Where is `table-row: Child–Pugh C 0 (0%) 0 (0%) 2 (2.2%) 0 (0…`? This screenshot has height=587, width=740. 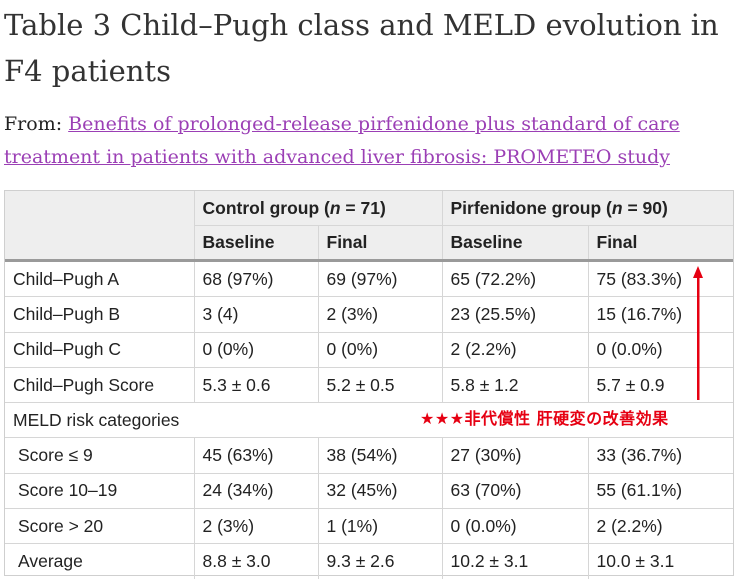
table-row: Child–Pugh C 0 (0%) 0 (0%) 2 (2.2%) 0 (0… is located at coordinates (369, 350).